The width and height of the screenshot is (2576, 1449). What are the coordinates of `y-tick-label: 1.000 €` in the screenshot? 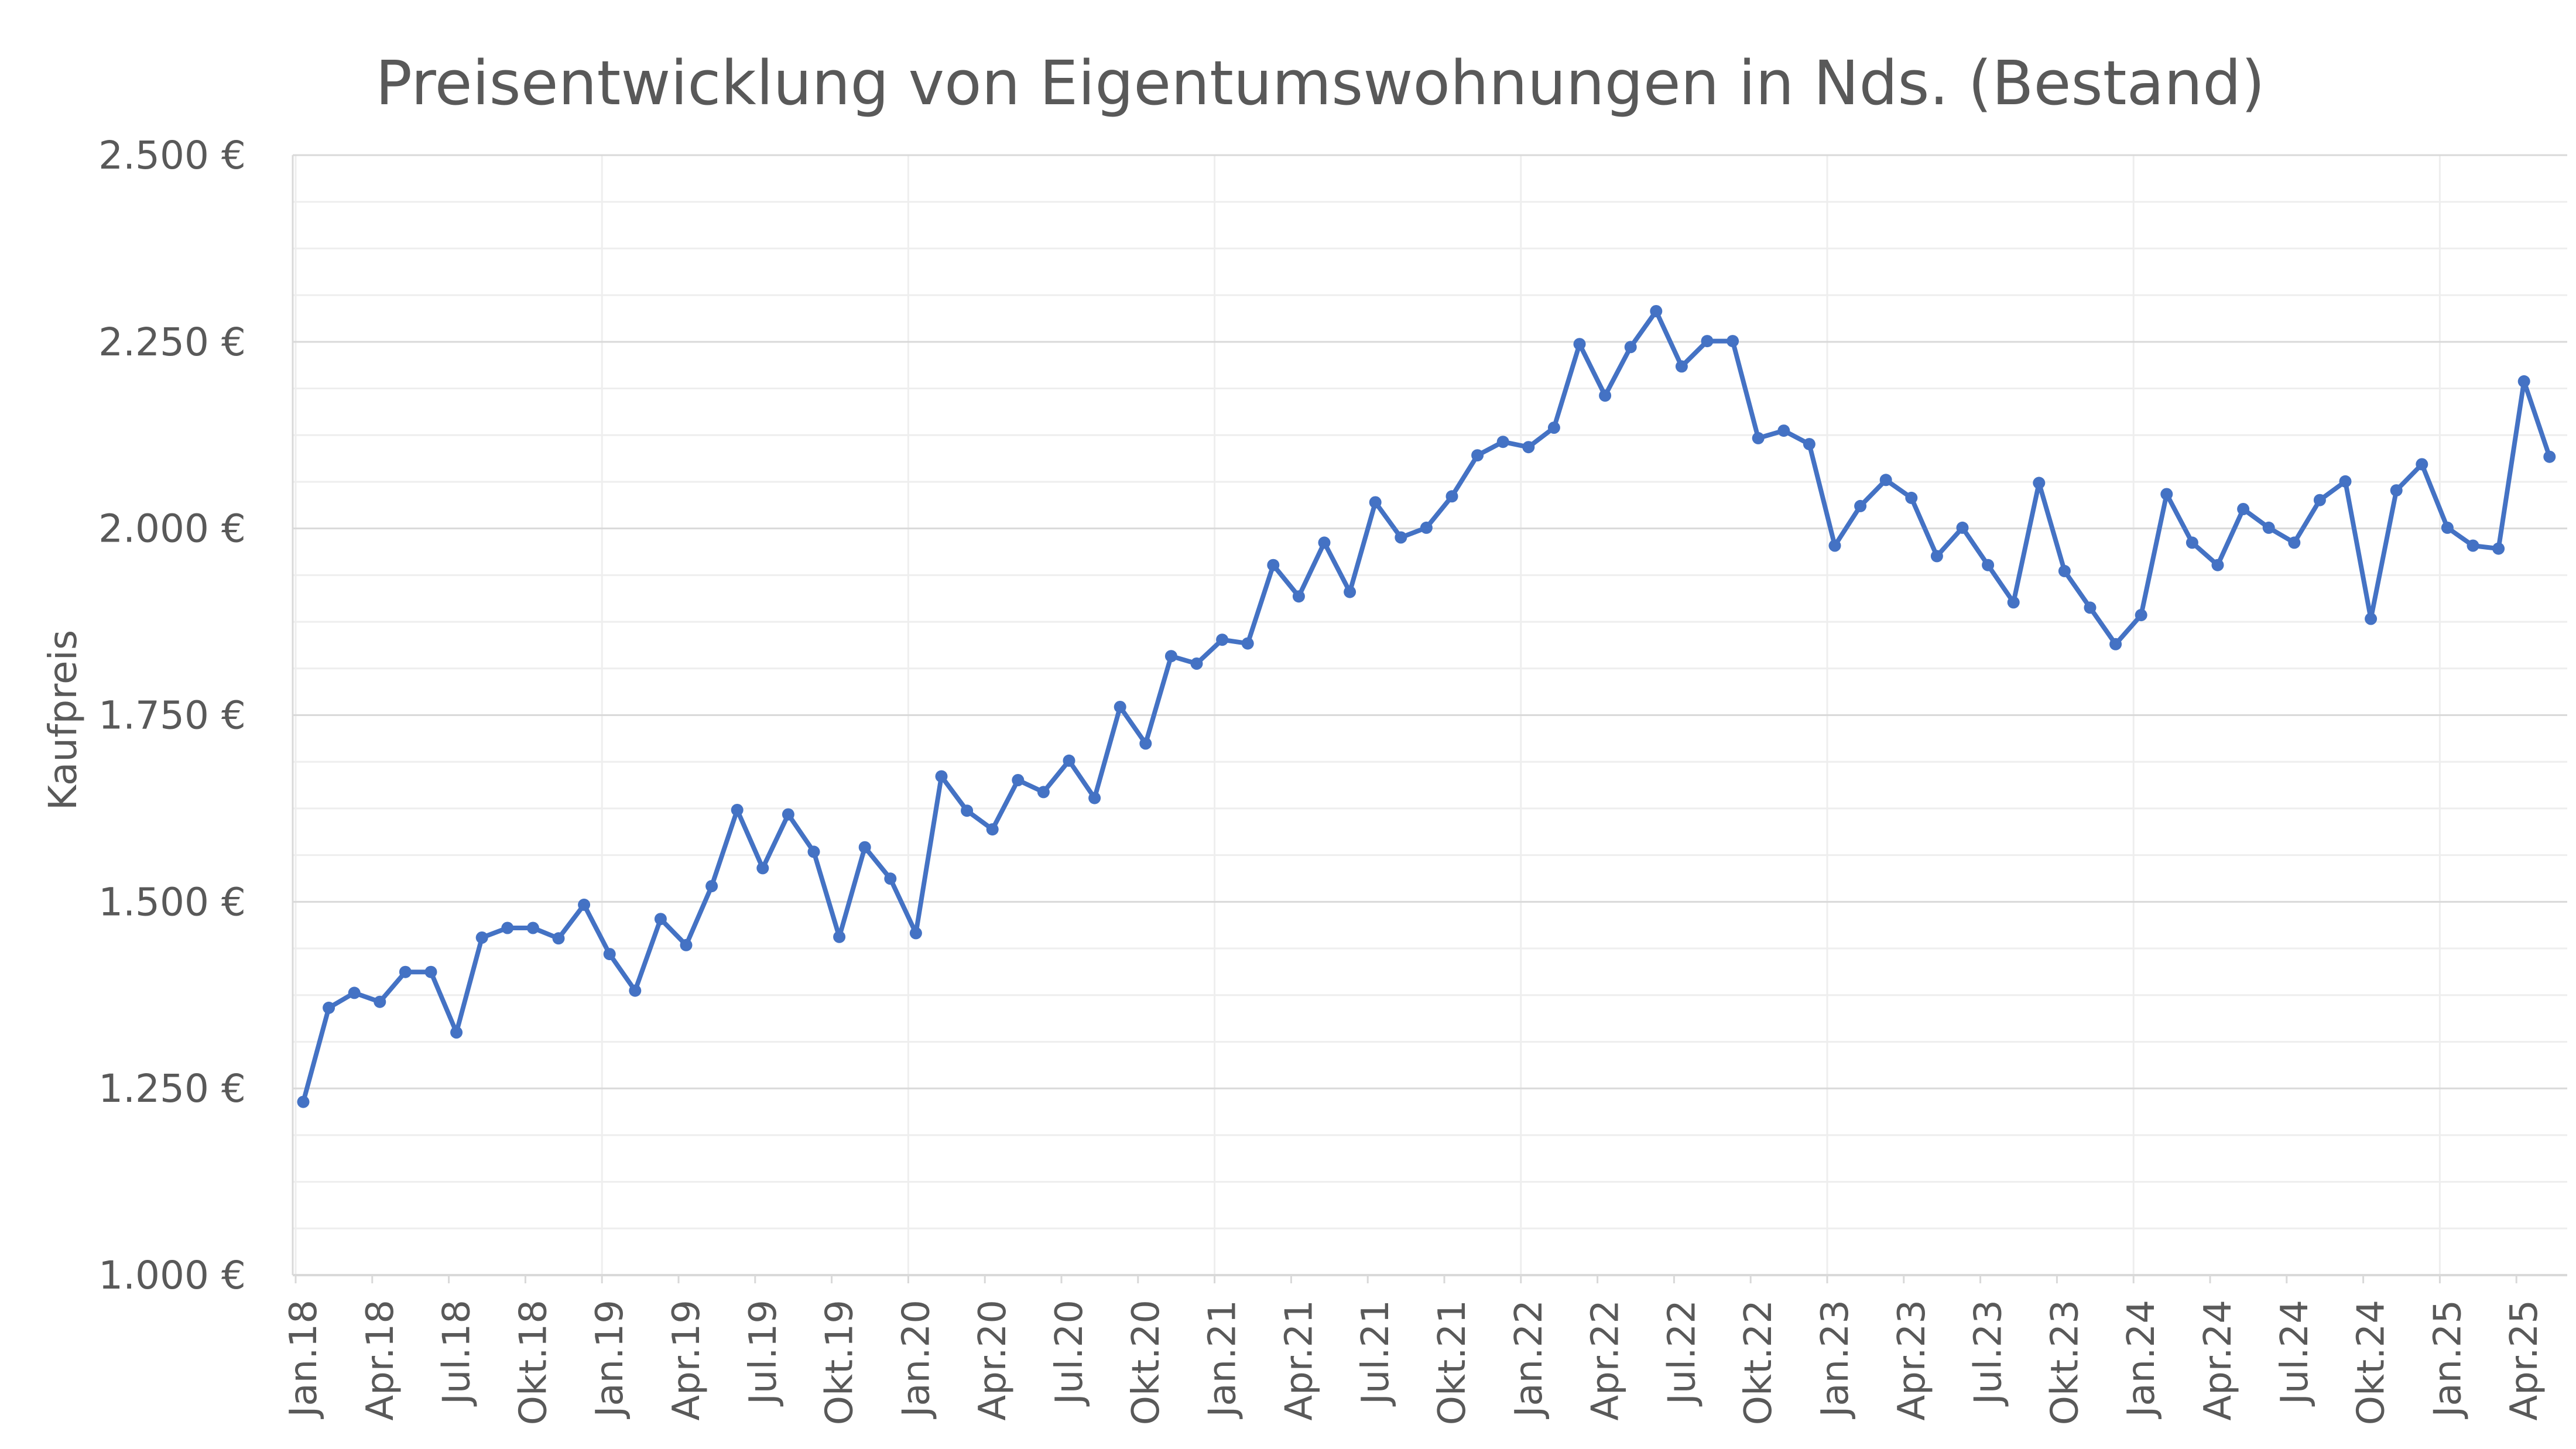 It's located at (172, 1275).